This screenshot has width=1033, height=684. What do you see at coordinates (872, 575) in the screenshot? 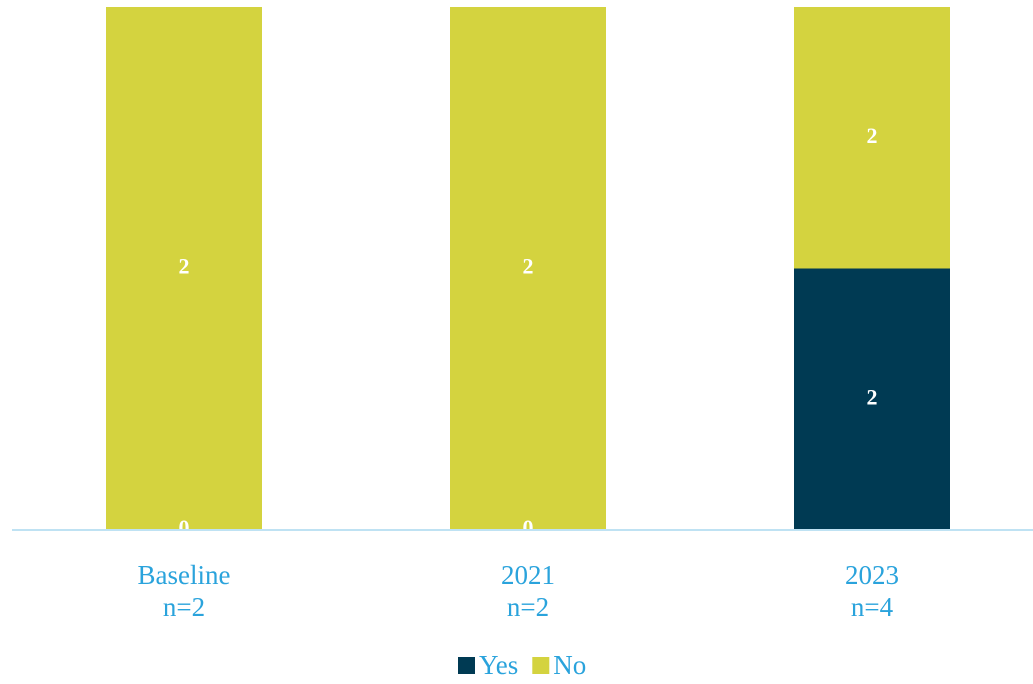
I see `x-tick-label: 2023` at bounding box center [872, 575].